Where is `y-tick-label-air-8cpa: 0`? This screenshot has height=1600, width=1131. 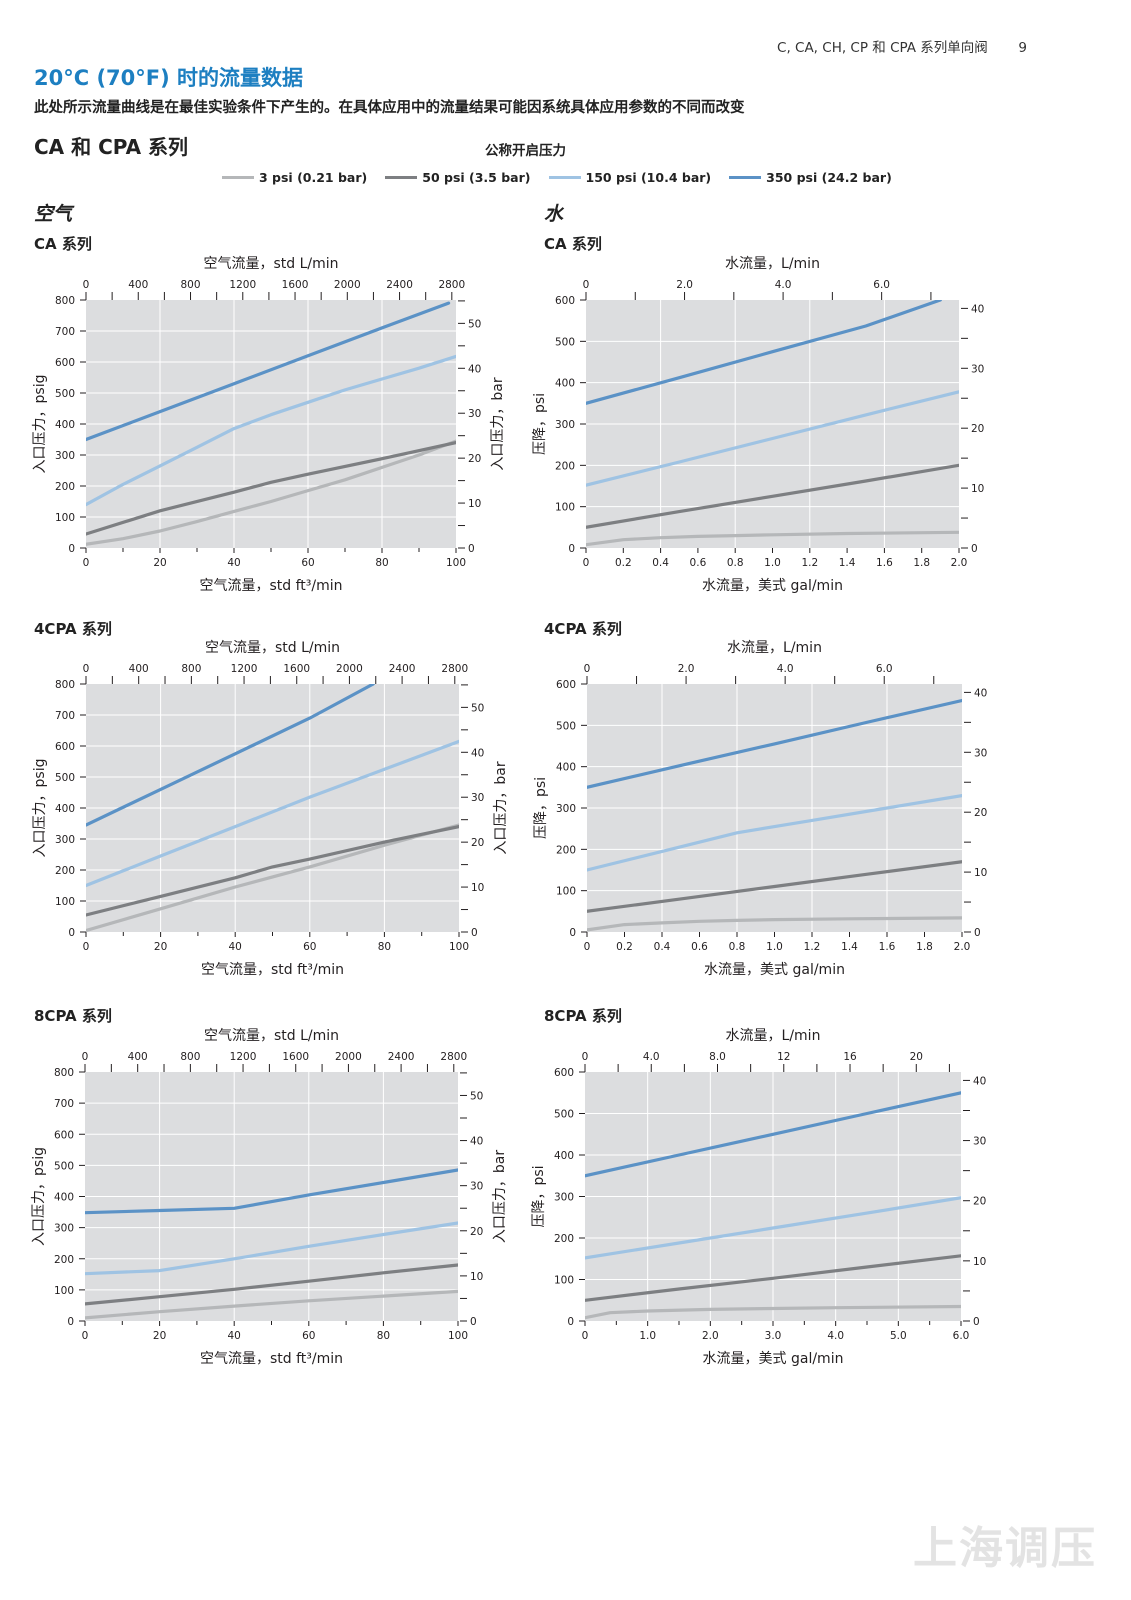 y-tick-label-air-8cpa: 0 is located at coordinates (70, 1322).